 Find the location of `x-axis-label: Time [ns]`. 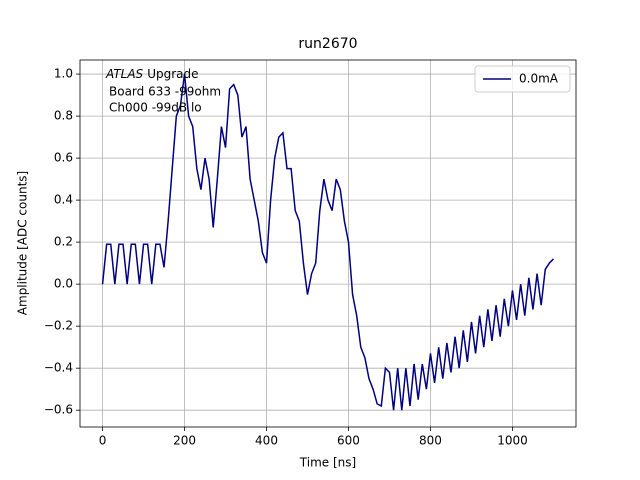

x-axis-label: Time [ns] is located at coordinates (327, 463).